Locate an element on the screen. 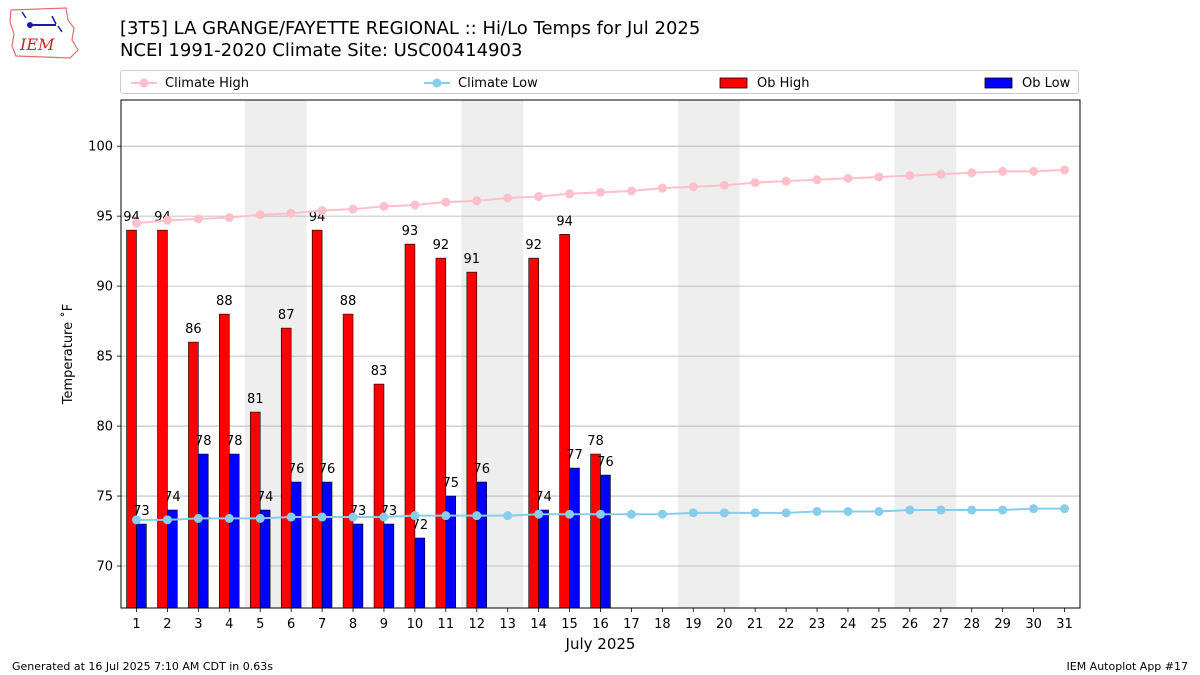  xtick-label-26: 26 is located at coordinates (910, 624).